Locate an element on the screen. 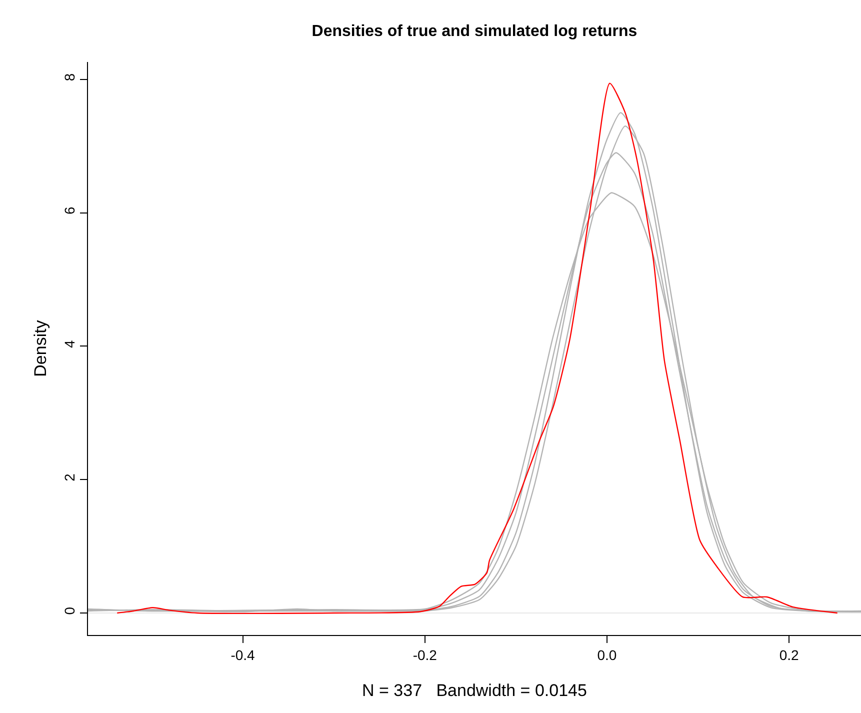 Image resolution: width=861 pixels, height=713 pixels. y-tick-label: 6 is located at coordinates (69, 210).